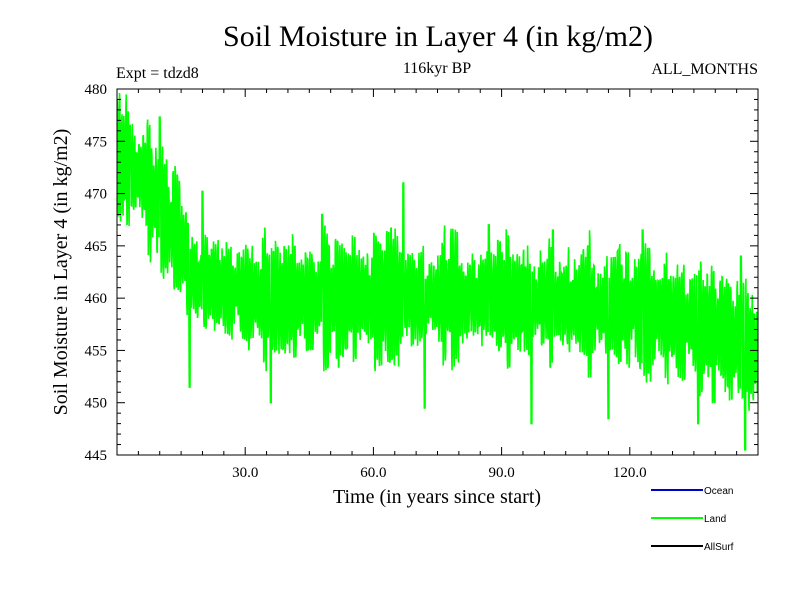 The height and width of the screenshot is (600, 800). What do you see at coordinates (96, 299) in the screenshot?
I see `y-tick-label: 460` at bounding box center [96, 299].